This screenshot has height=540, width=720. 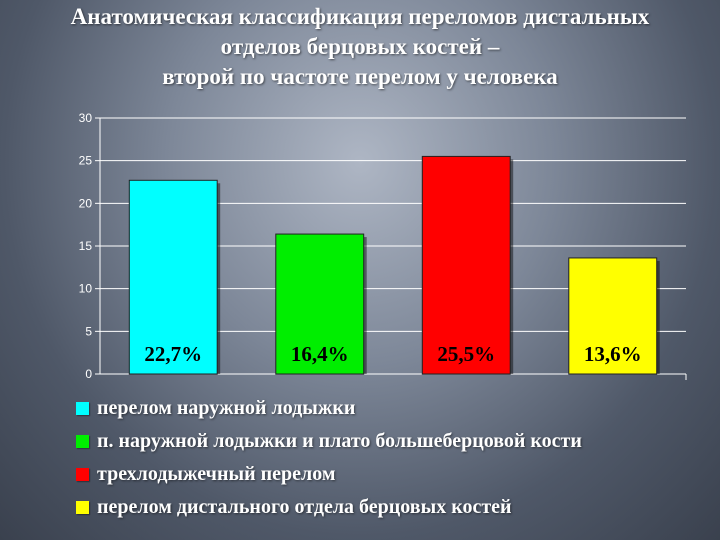 What do you see at coordinates (216, 474) in the screenshot?
I see `legend-label: трехлодыжечный перелом` at bounding box center [216, 474].